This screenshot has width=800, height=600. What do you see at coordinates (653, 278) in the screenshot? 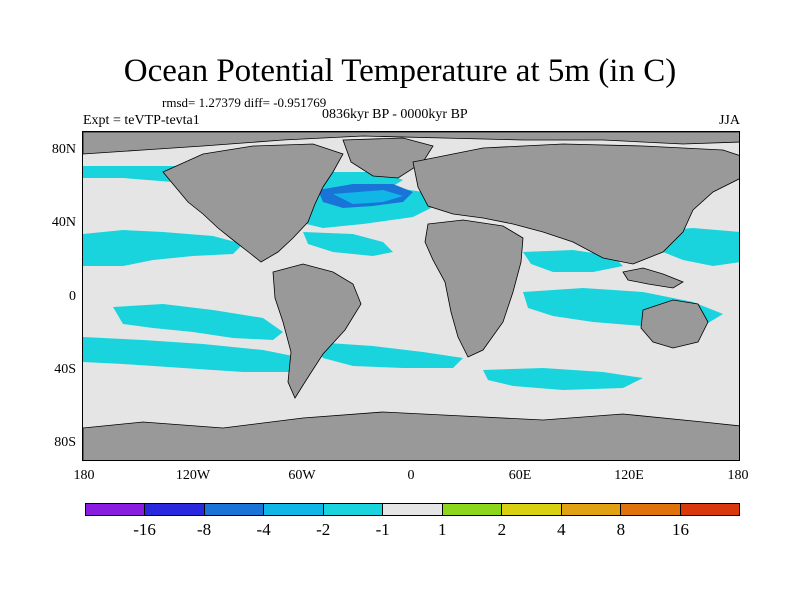
I see `maritime-continent` at bounding box center [653, 278].